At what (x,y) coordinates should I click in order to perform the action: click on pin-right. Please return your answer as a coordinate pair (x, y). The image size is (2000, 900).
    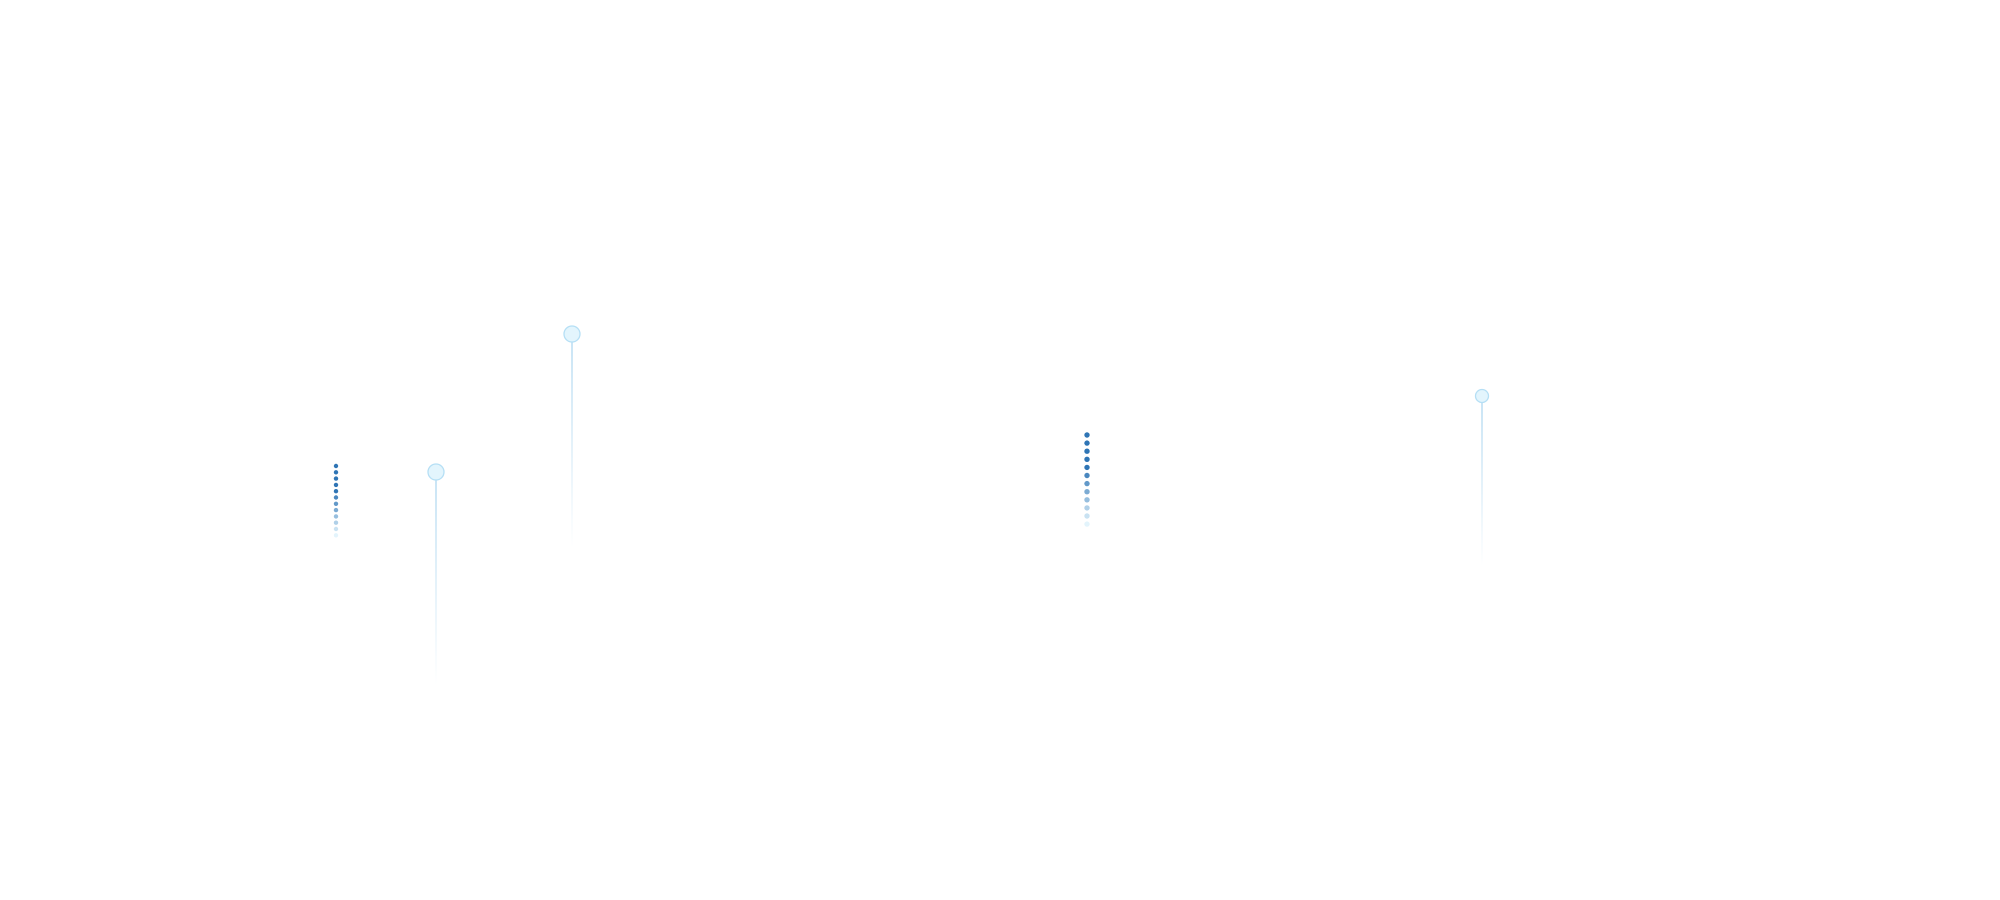
    Looking at the image, I should click on (1482, 477).